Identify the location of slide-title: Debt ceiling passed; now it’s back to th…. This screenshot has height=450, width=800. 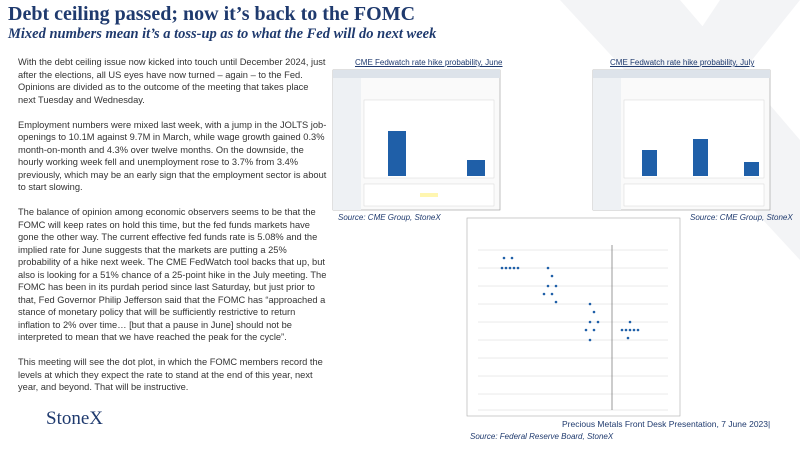
(212, 14).